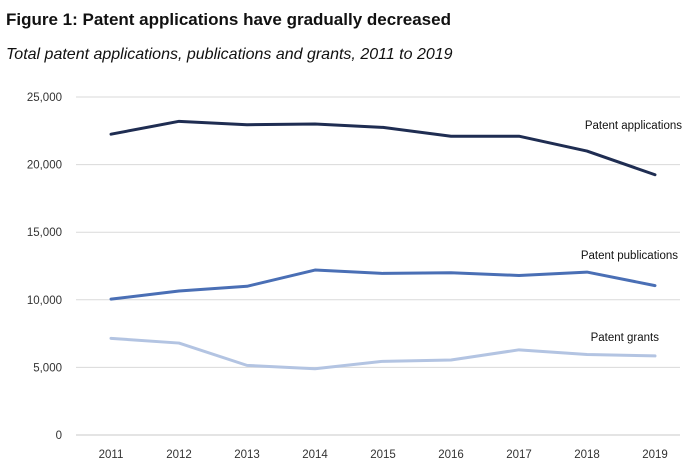 This screenshot has height=467, width=696. Describe the element at coordinates (383, 353) in the screenshot. I see `series-line-patent-grants` at that location.